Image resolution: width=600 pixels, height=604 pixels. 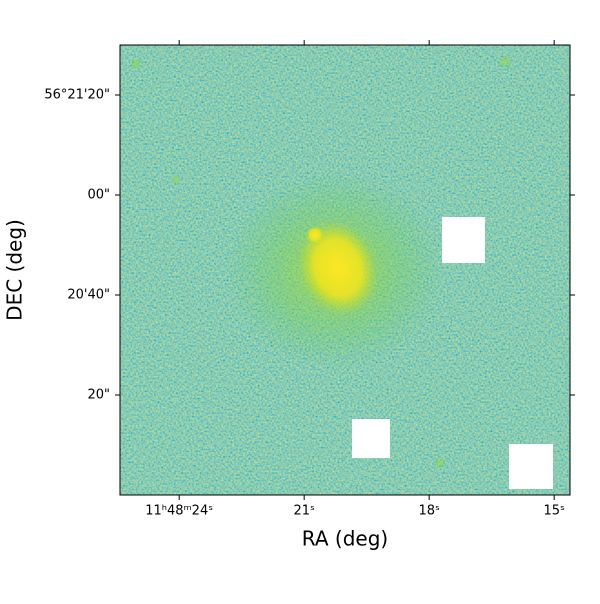 I want to click on y-tick-label: 20'40", so click(x=88, y=295).